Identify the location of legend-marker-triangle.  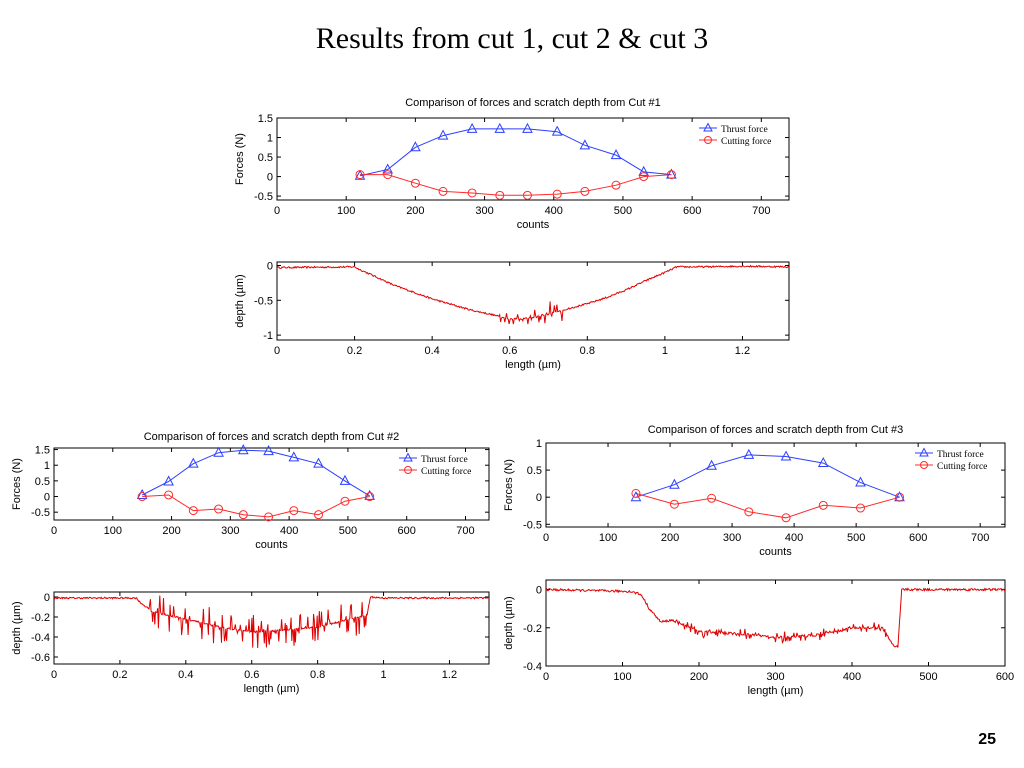
(408, 457).